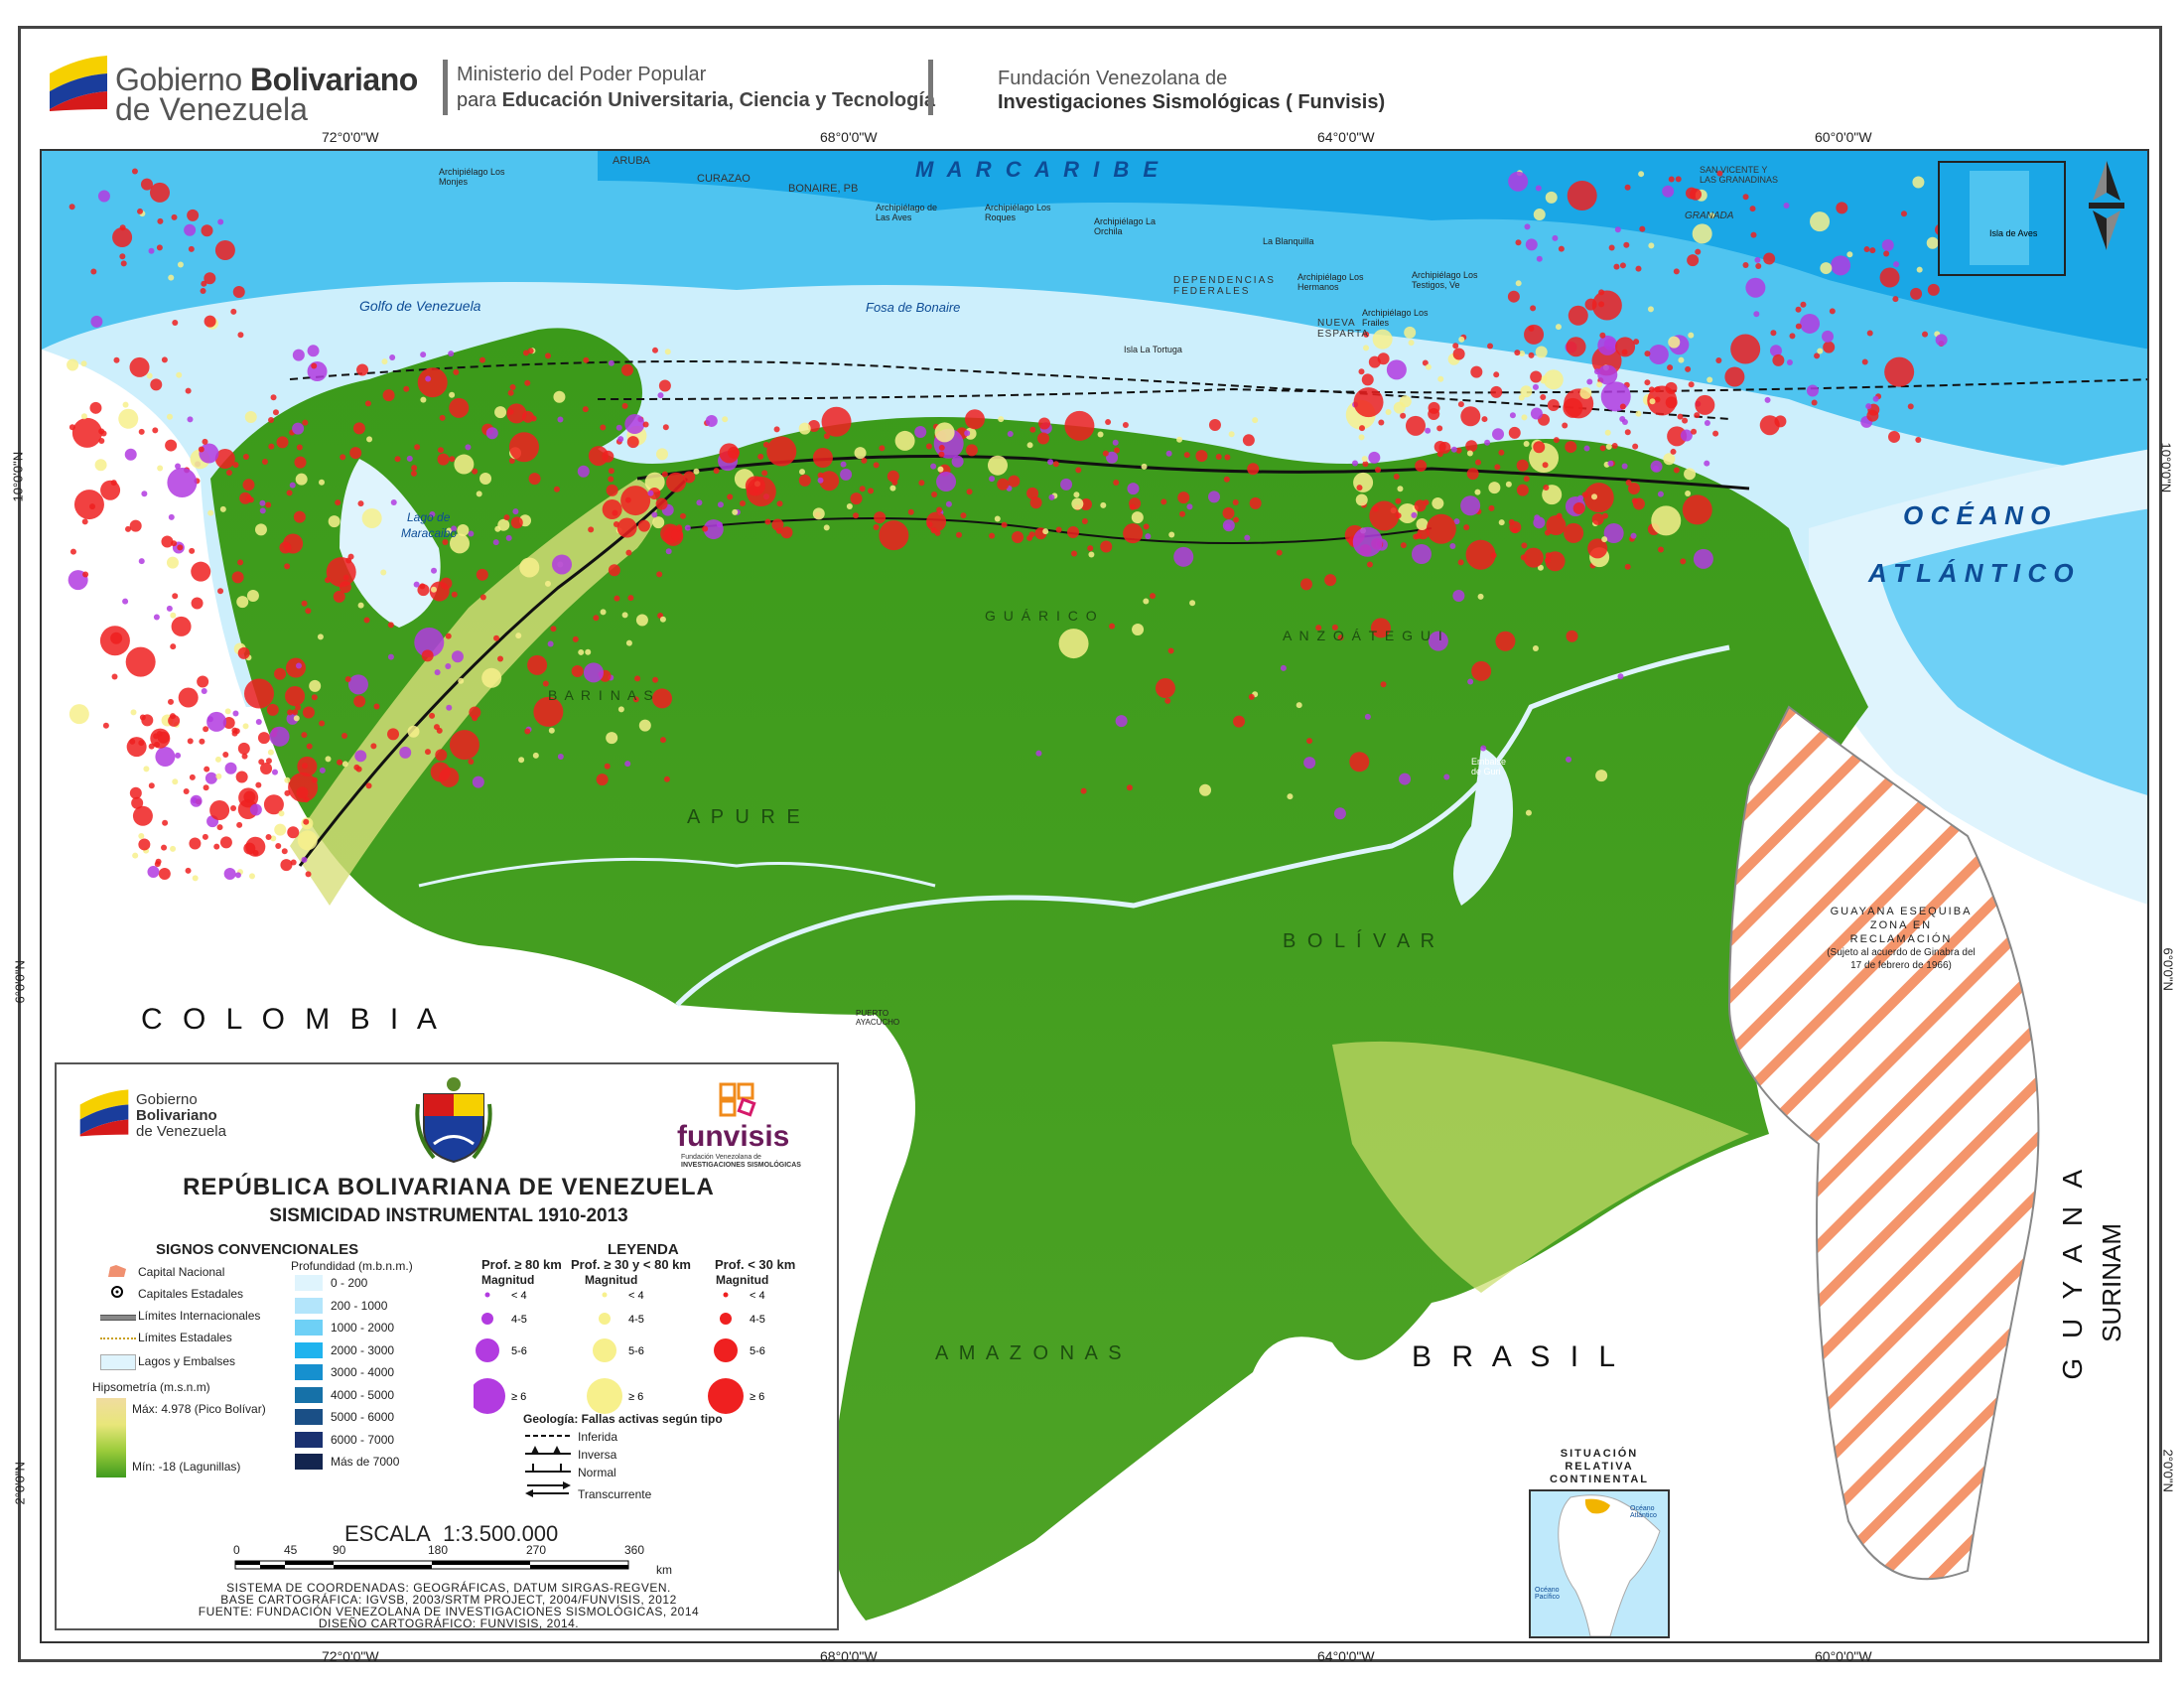 The image size is (2184, 1688). What do you see at coordinates (199, 1316) in the screenshot?
I see `signo-limites-internacionales: Límites Internacionales` at bounding box center [199, 1316].